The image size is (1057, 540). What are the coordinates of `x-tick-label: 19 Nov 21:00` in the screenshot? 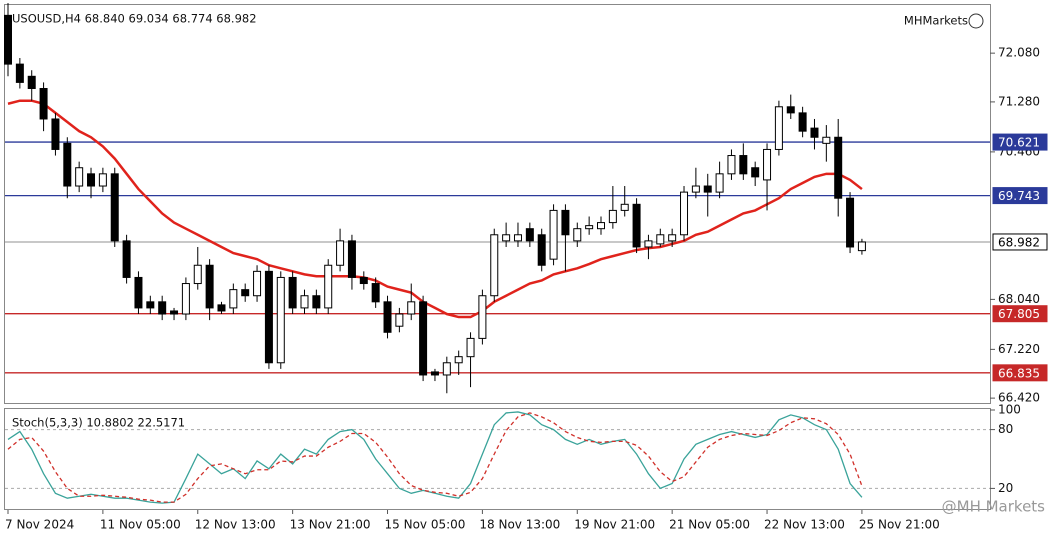 It's located at (614, 525).